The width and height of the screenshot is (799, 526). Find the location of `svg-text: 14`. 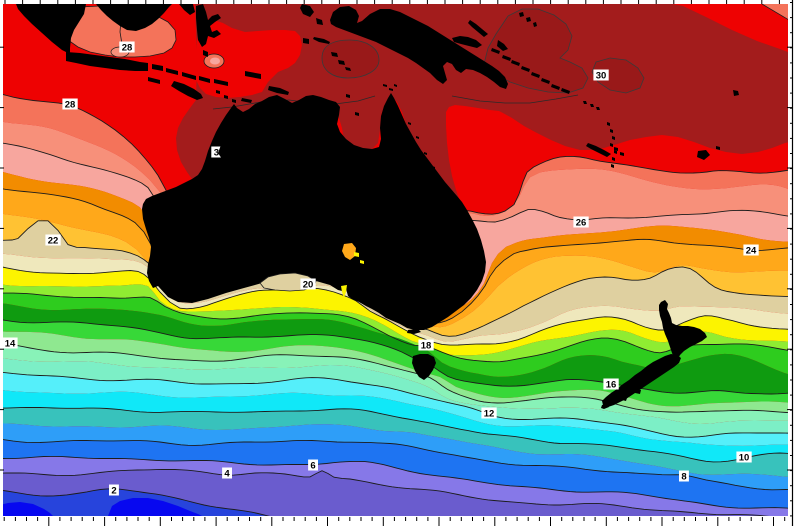

svg-text: 14 is located at coordinates (10, 343).